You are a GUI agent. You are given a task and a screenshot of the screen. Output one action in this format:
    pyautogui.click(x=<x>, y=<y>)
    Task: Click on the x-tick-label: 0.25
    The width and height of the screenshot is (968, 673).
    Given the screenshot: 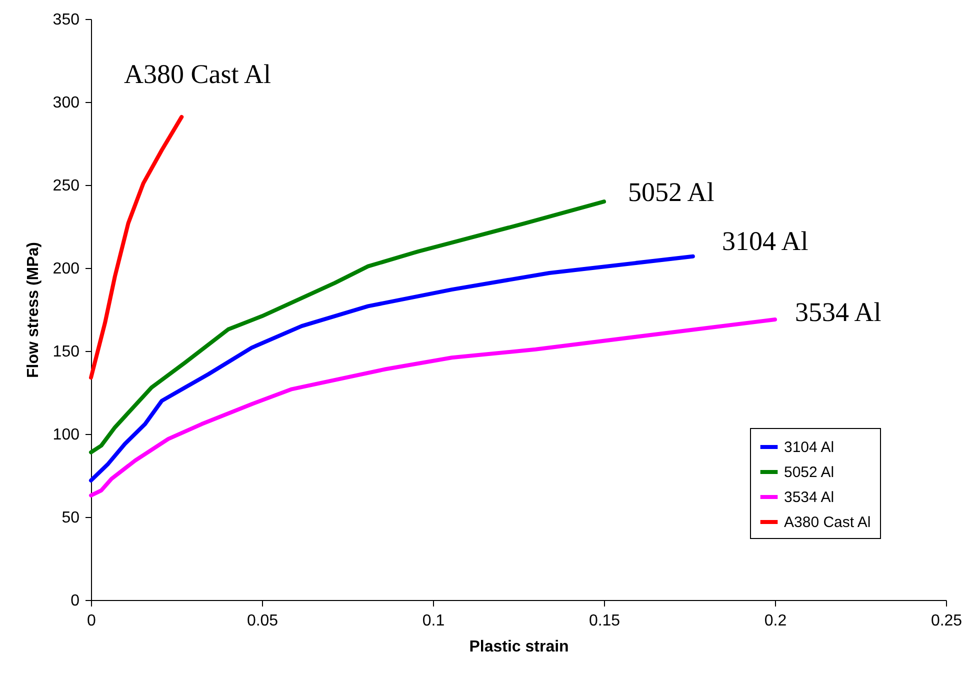 What is the action you would take?
    pyautogui.click(x=946, y=621)
    